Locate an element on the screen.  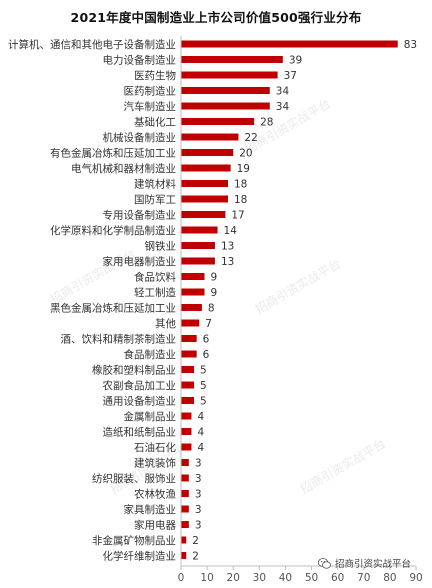
chart-title: 2021年度中国制造业上市公司价值500强行业分布 is located at coordinates (216, 17).